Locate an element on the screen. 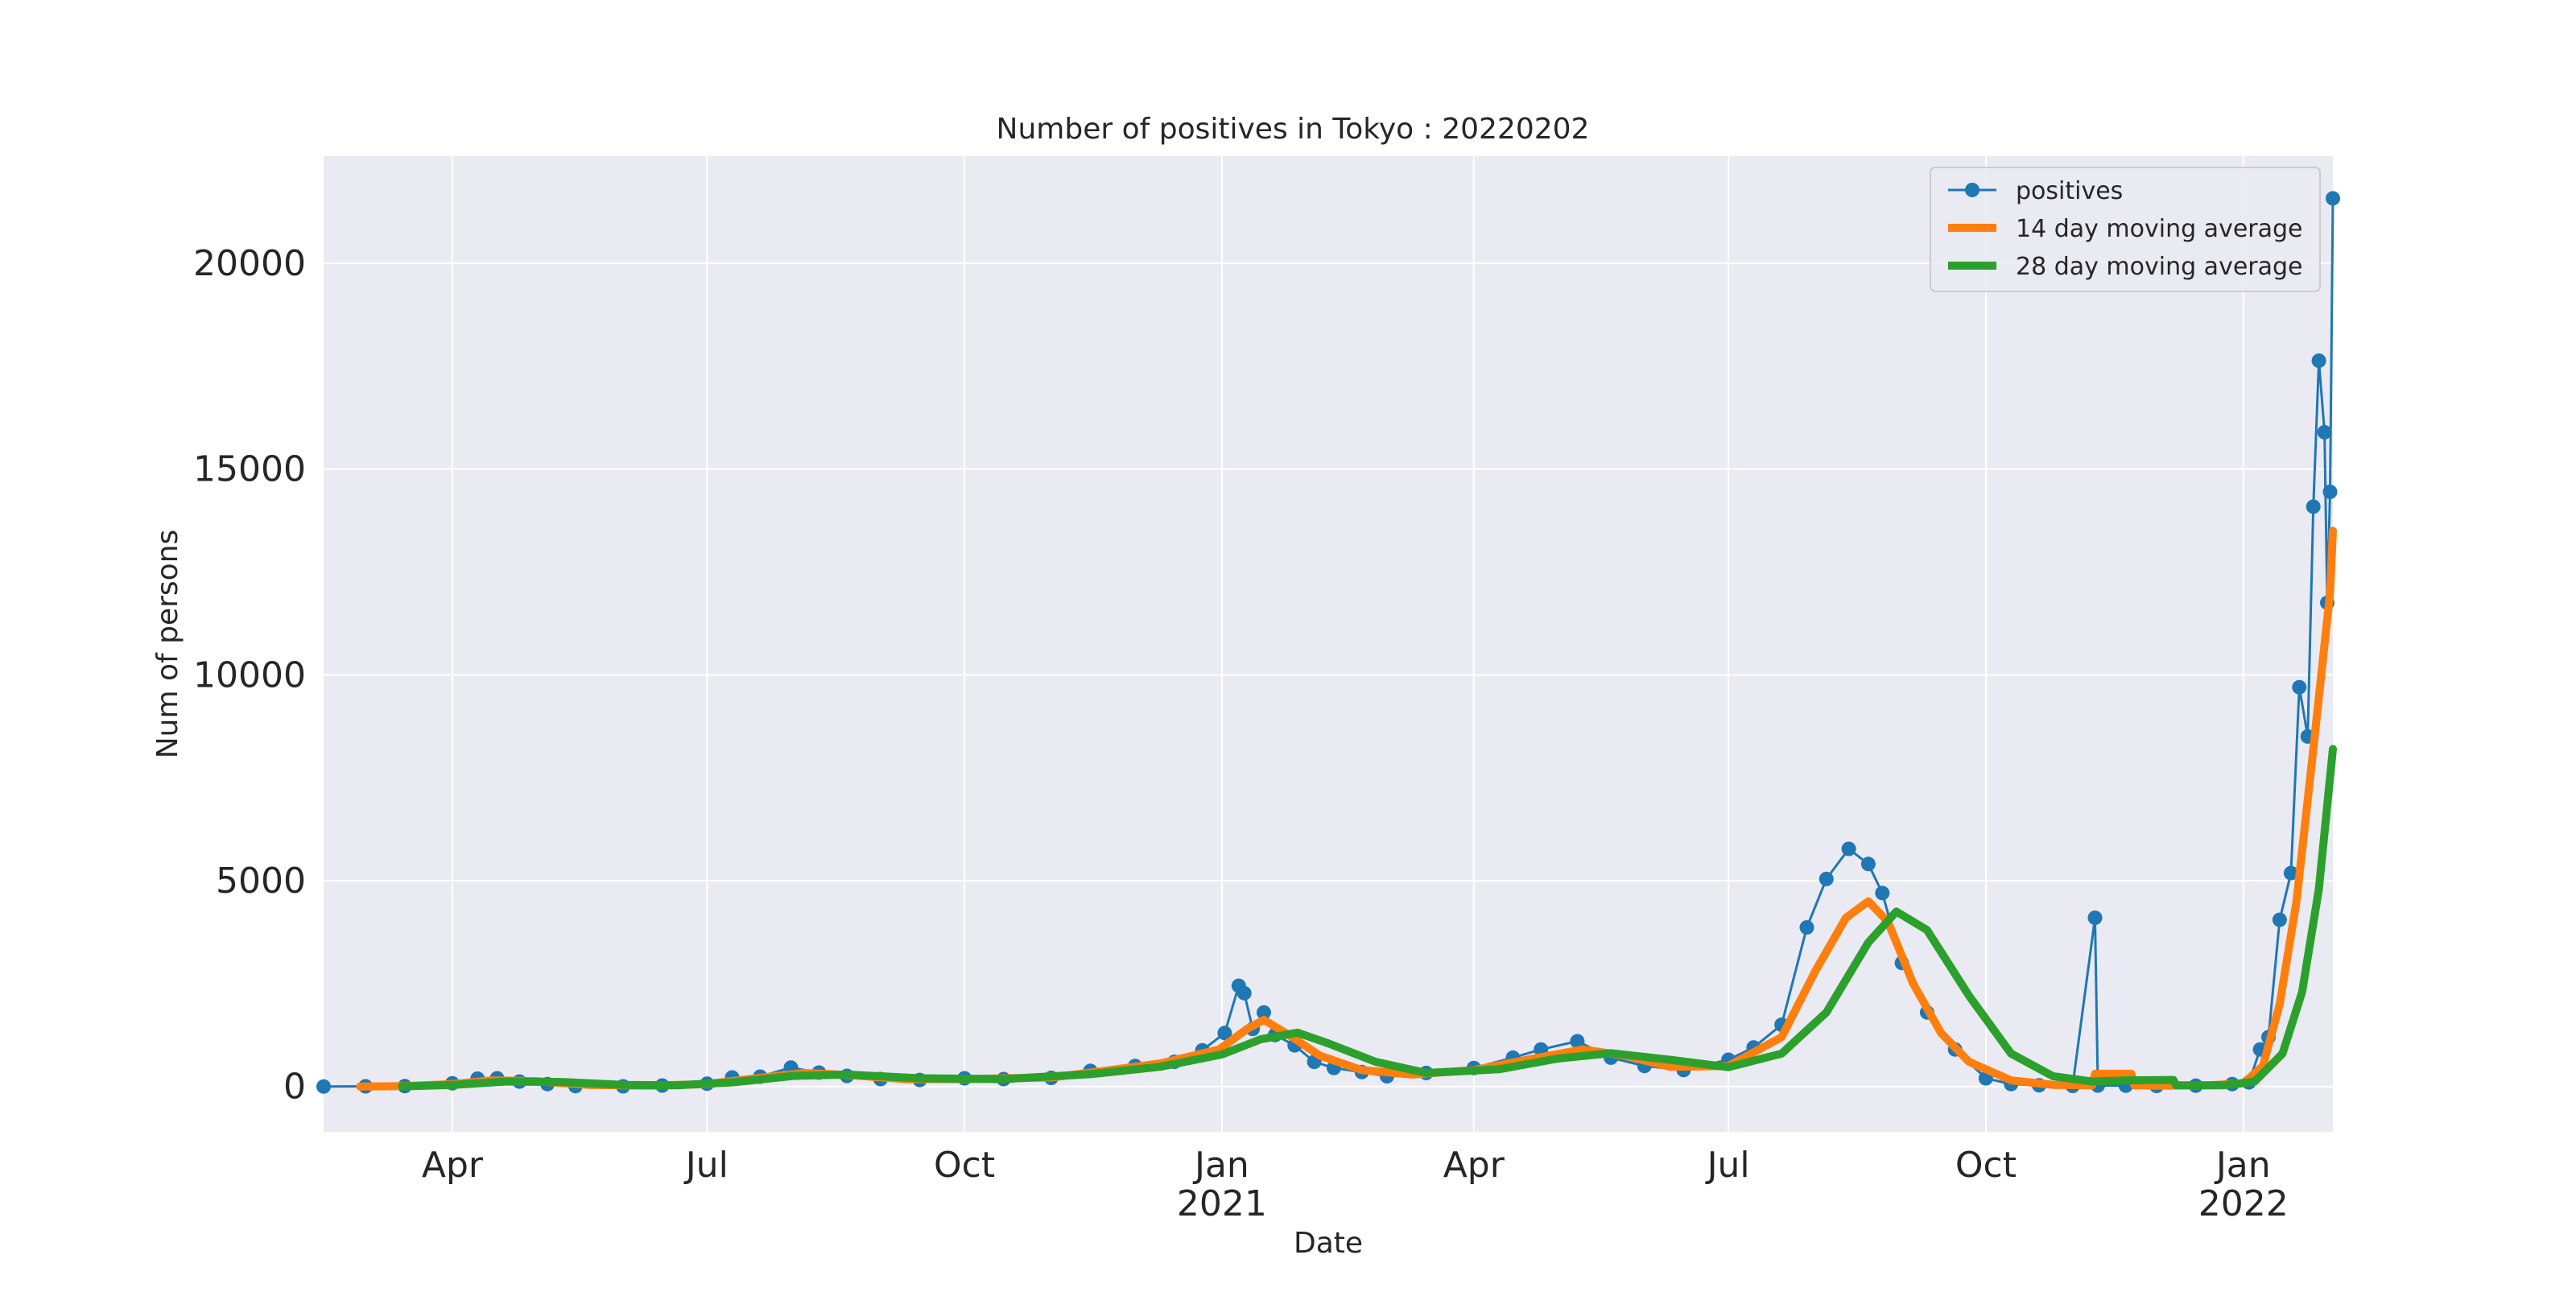 The height and width of the screenshot is (1292, 2576). y-tick-label: 5000 is located at coordinates (261, 881).